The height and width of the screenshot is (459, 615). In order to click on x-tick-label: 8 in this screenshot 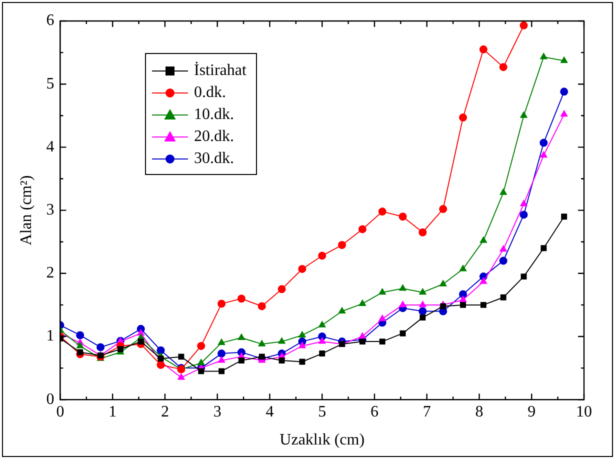, I will do `click(479, 411)`.